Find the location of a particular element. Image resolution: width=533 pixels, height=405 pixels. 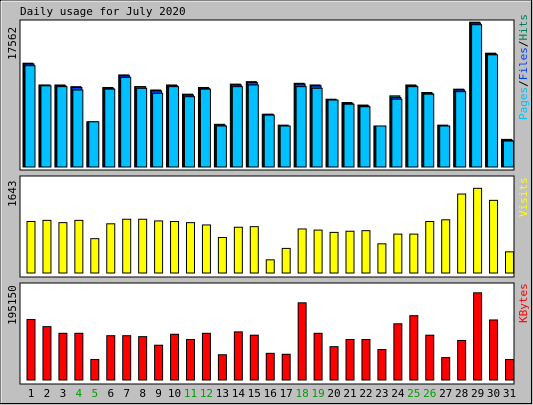

chart-title: Daily usage for July 2020 is located at coordinates (103, 11).